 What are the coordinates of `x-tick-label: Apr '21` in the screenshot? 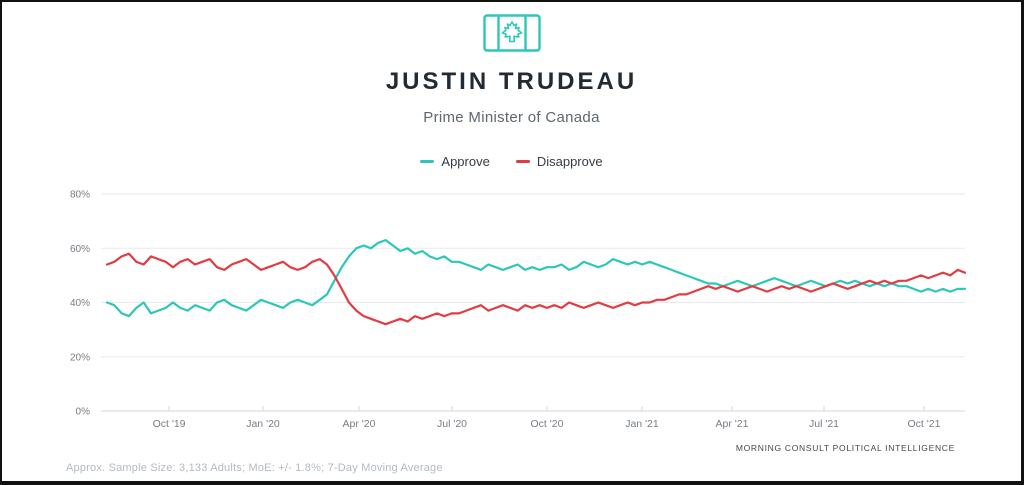 It's located at (731, 424).